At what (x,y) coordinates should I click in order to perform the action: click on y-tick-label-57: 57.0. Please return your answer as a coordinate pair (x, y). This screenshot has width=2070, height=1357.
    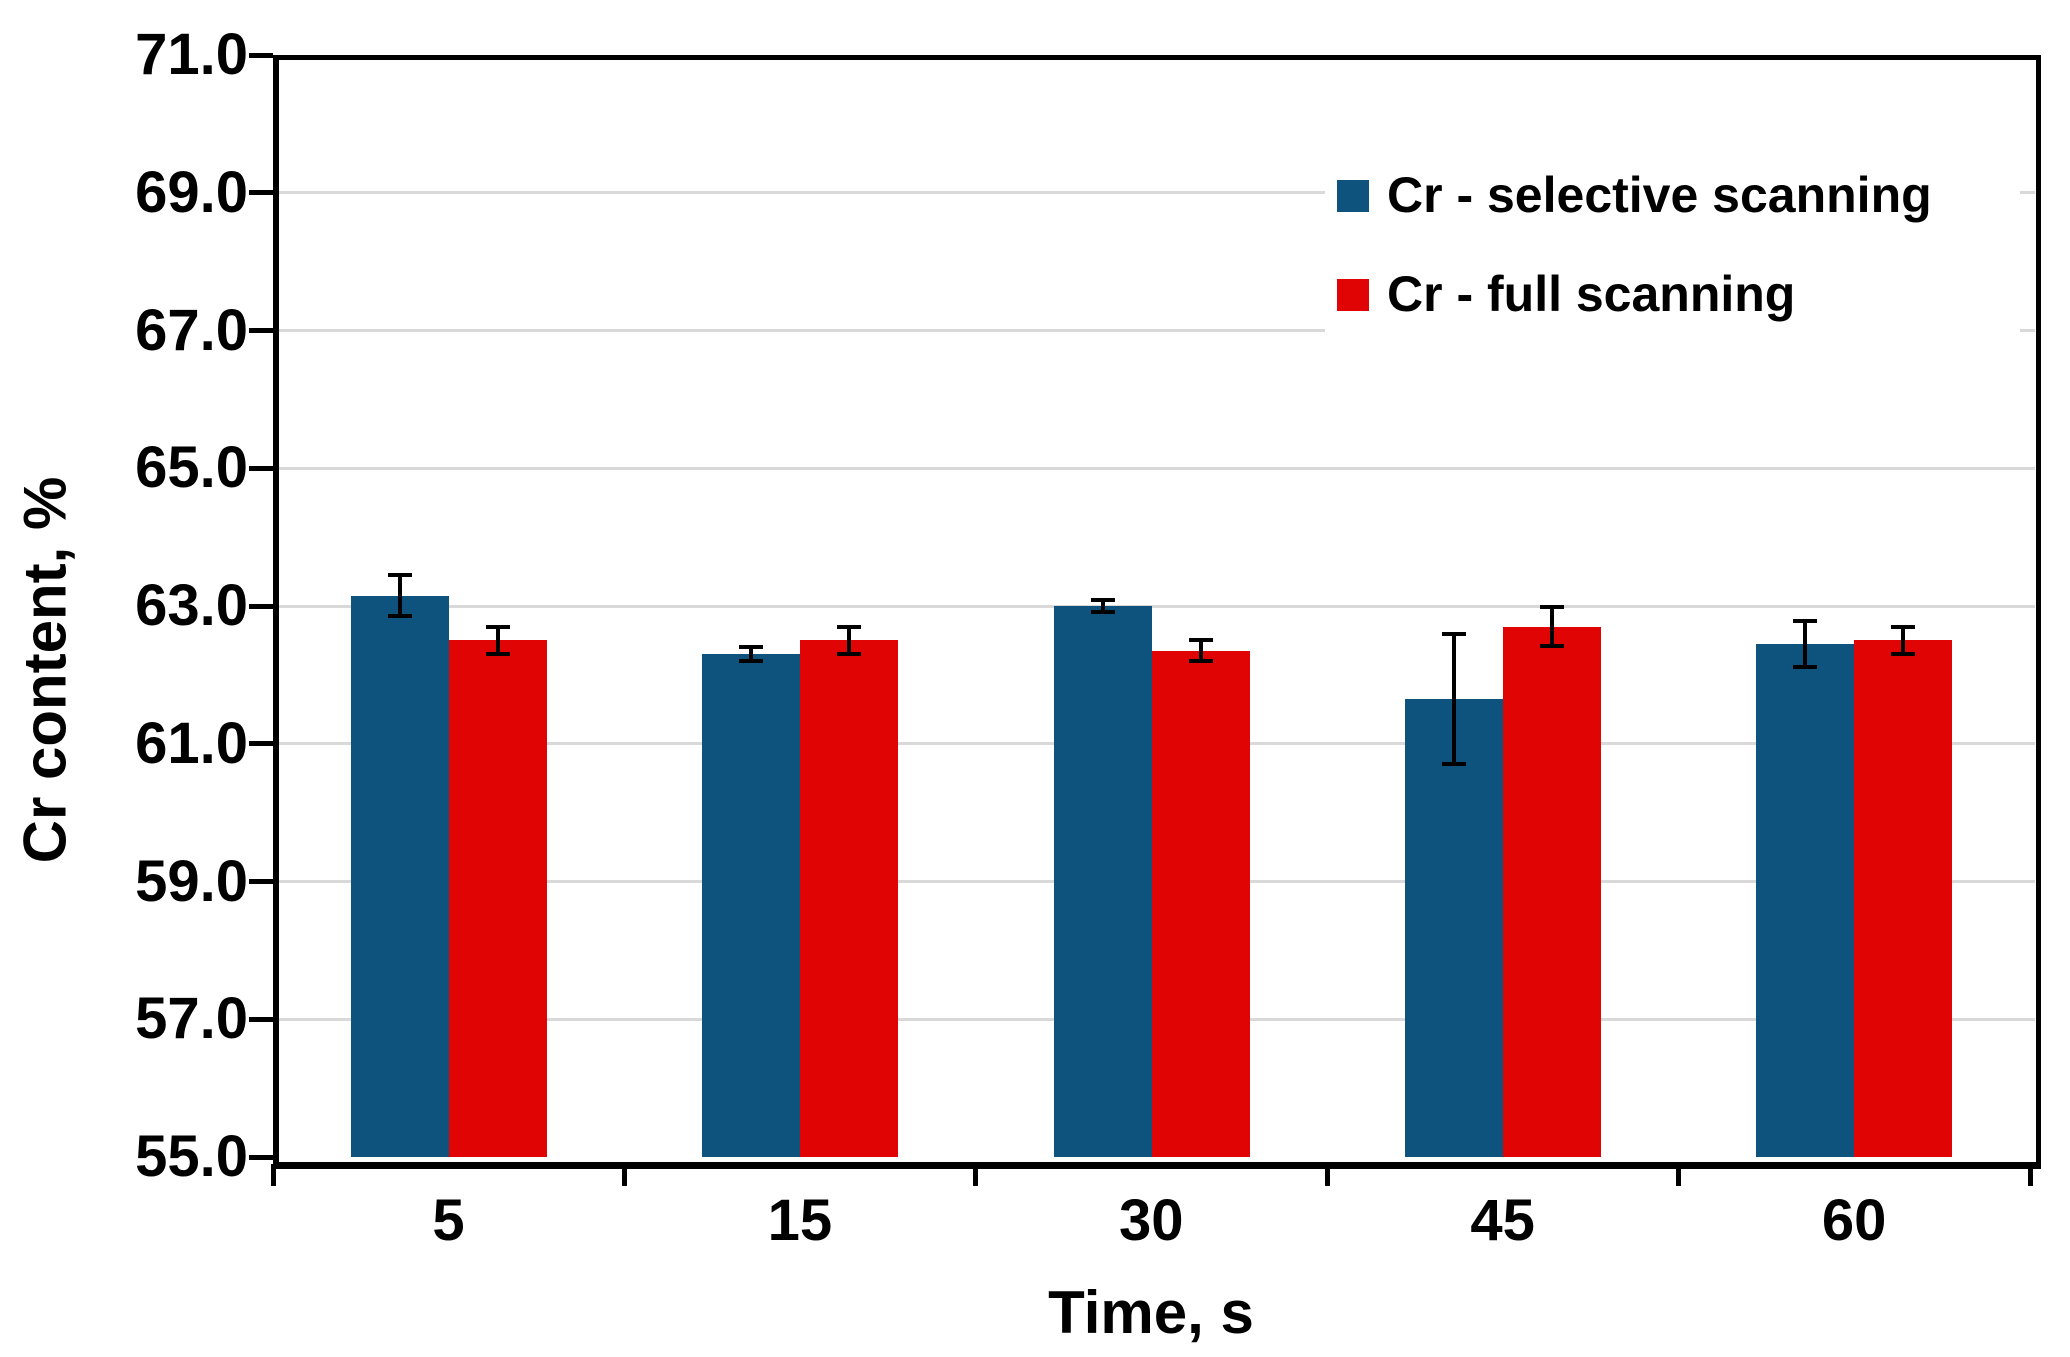
    Looking at the image, I should click on (191, 1019).